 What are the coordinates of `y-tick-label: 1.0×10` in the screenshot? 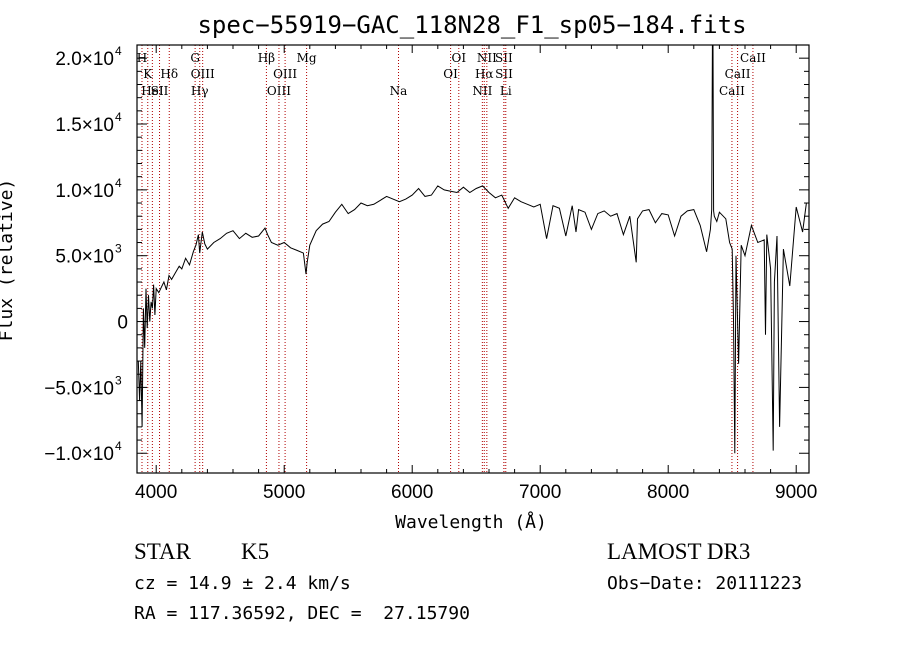 It's located at (84, 191).